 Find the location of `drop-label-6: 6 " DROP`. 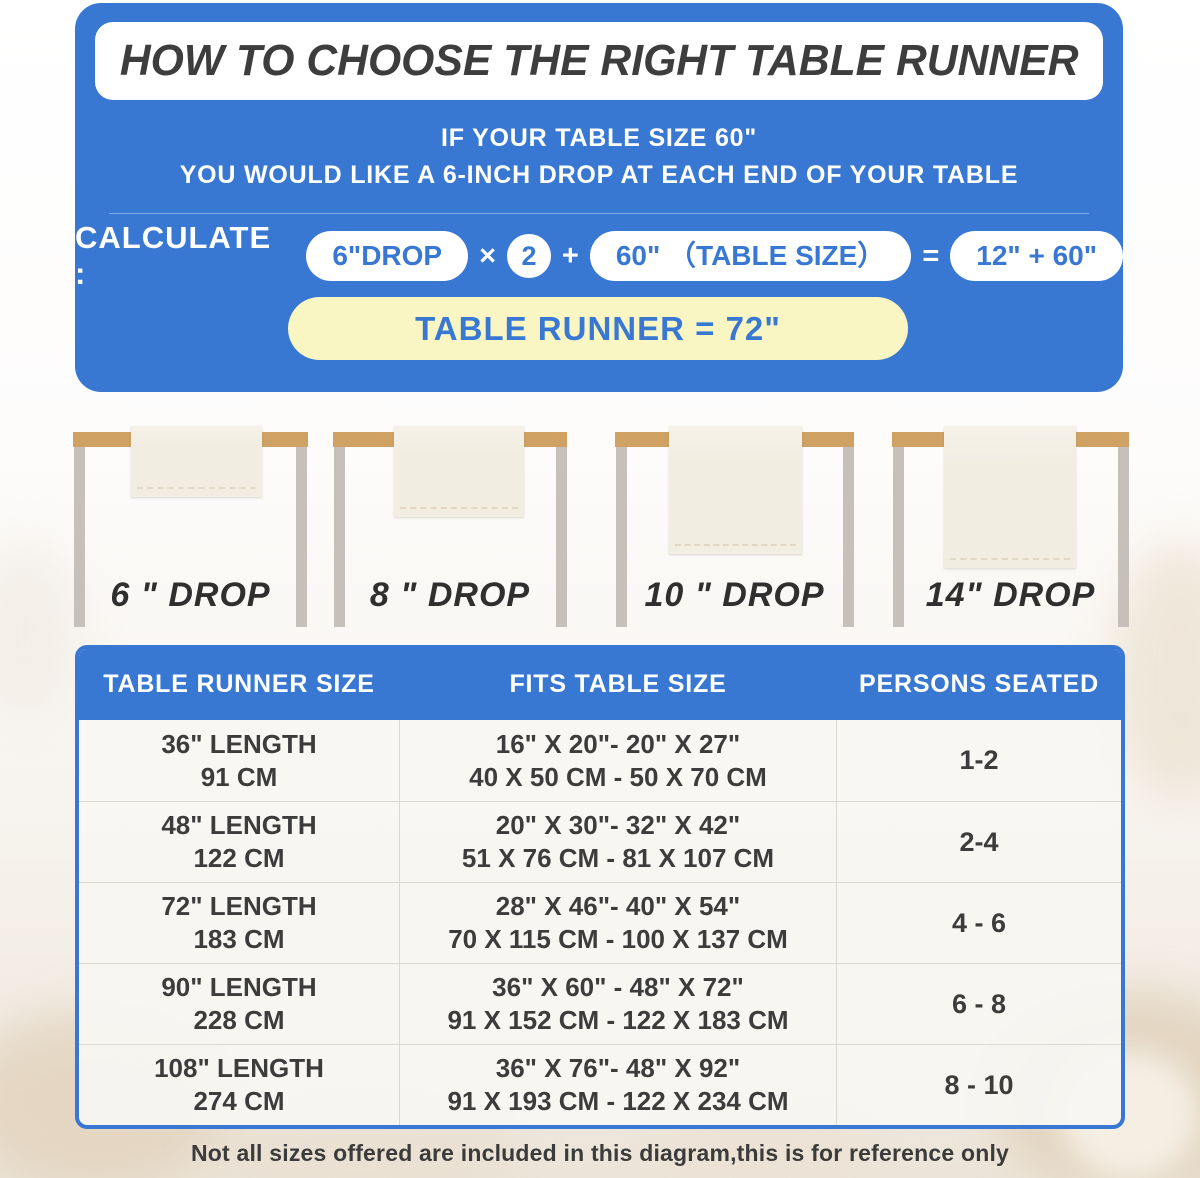

drop-label-6: 6 " DROP is located at coordinates (190, 595).